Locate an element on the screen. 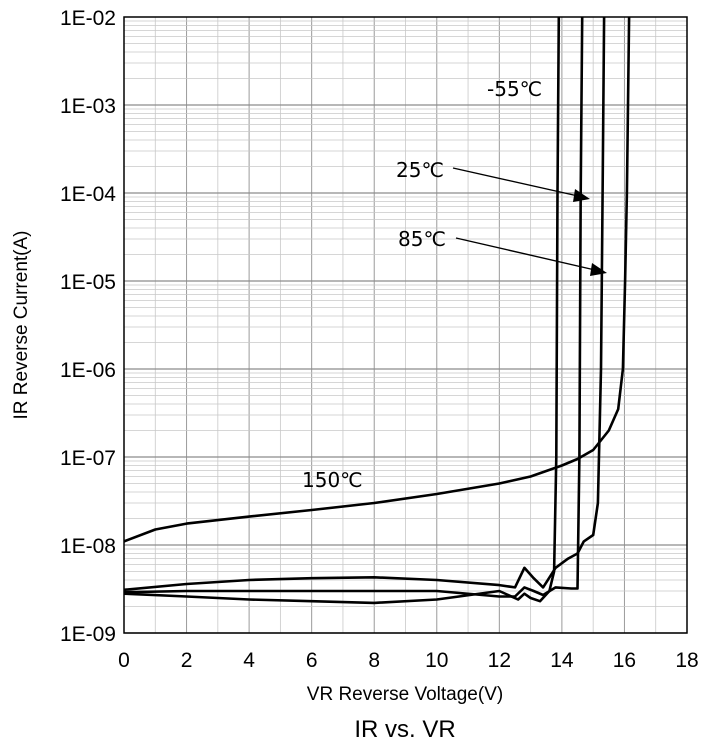  x-tick-label: 16 is located at coordinates (624, 660).